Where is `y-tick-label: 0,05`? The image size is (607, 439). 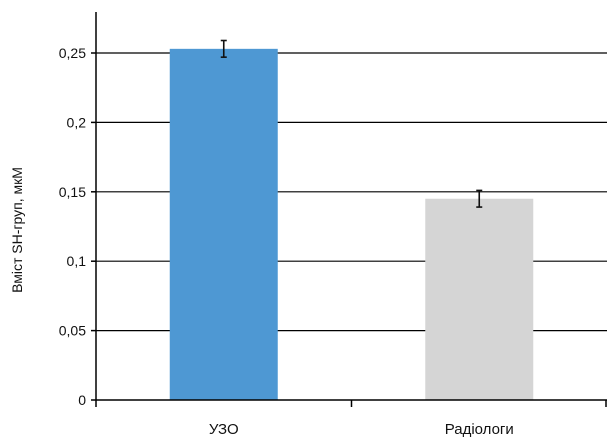 y-tick-label: 0,05 is located at coordinates (72, 331).